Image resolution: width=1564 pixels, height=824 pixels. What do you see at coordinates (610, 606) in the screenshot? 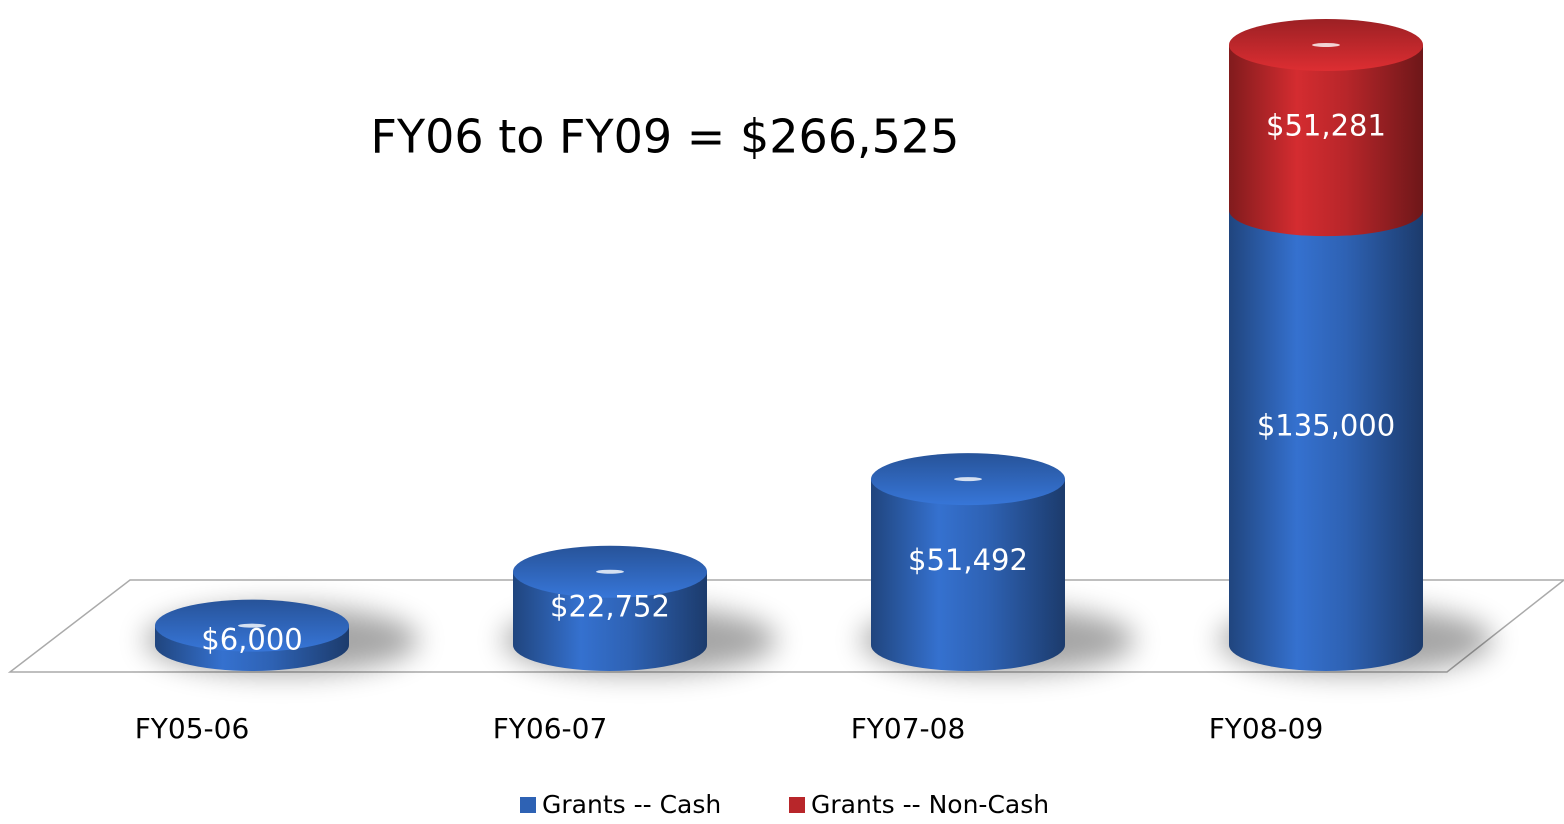
I see `value-label: $22,752` at bounding box center [610, 606].